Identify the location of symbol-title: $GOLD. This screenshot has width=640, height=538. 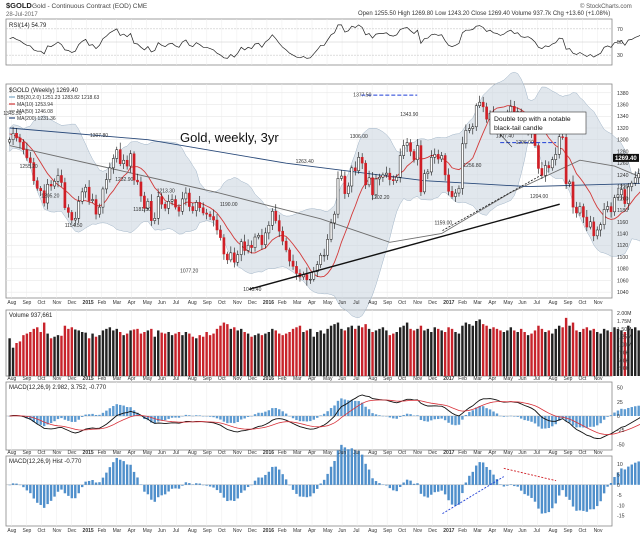
(19, 5).